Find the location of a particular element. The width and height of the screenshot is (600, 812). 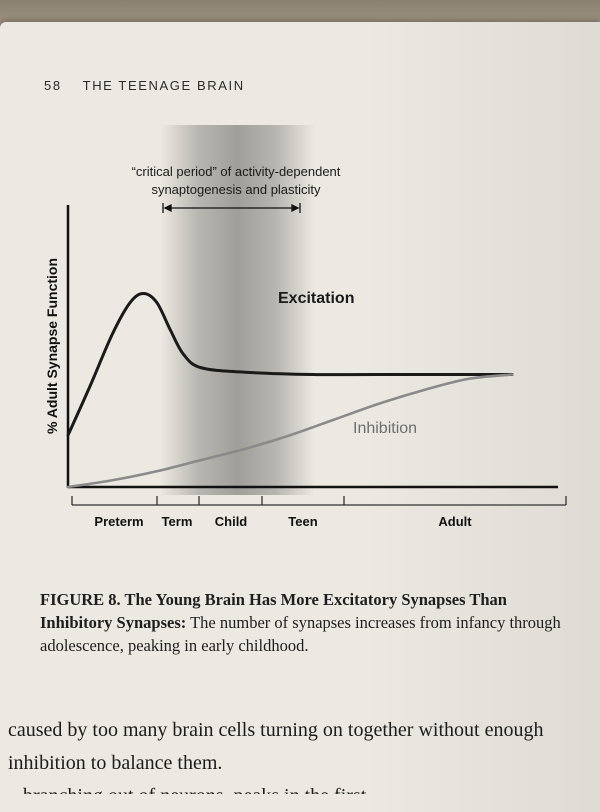

x-tick-label-preterm: Preterm is located at coordinates (118, 521).